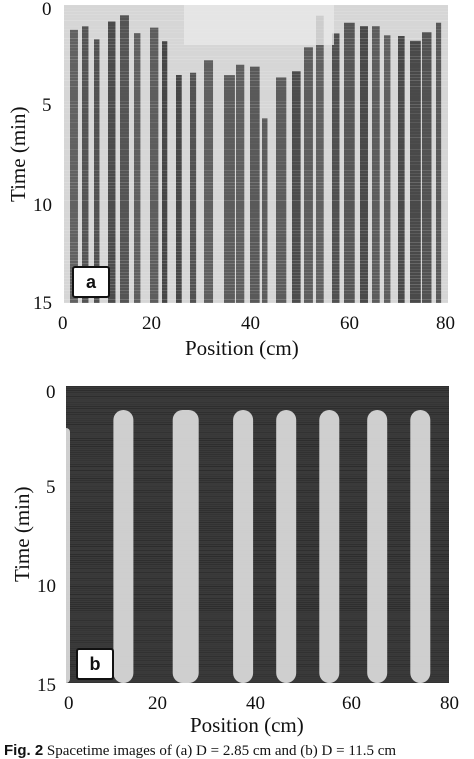  Describe the element at coordinates (47, 10) in the screenshot. I see `y-tick-a-0: 0` at that location.